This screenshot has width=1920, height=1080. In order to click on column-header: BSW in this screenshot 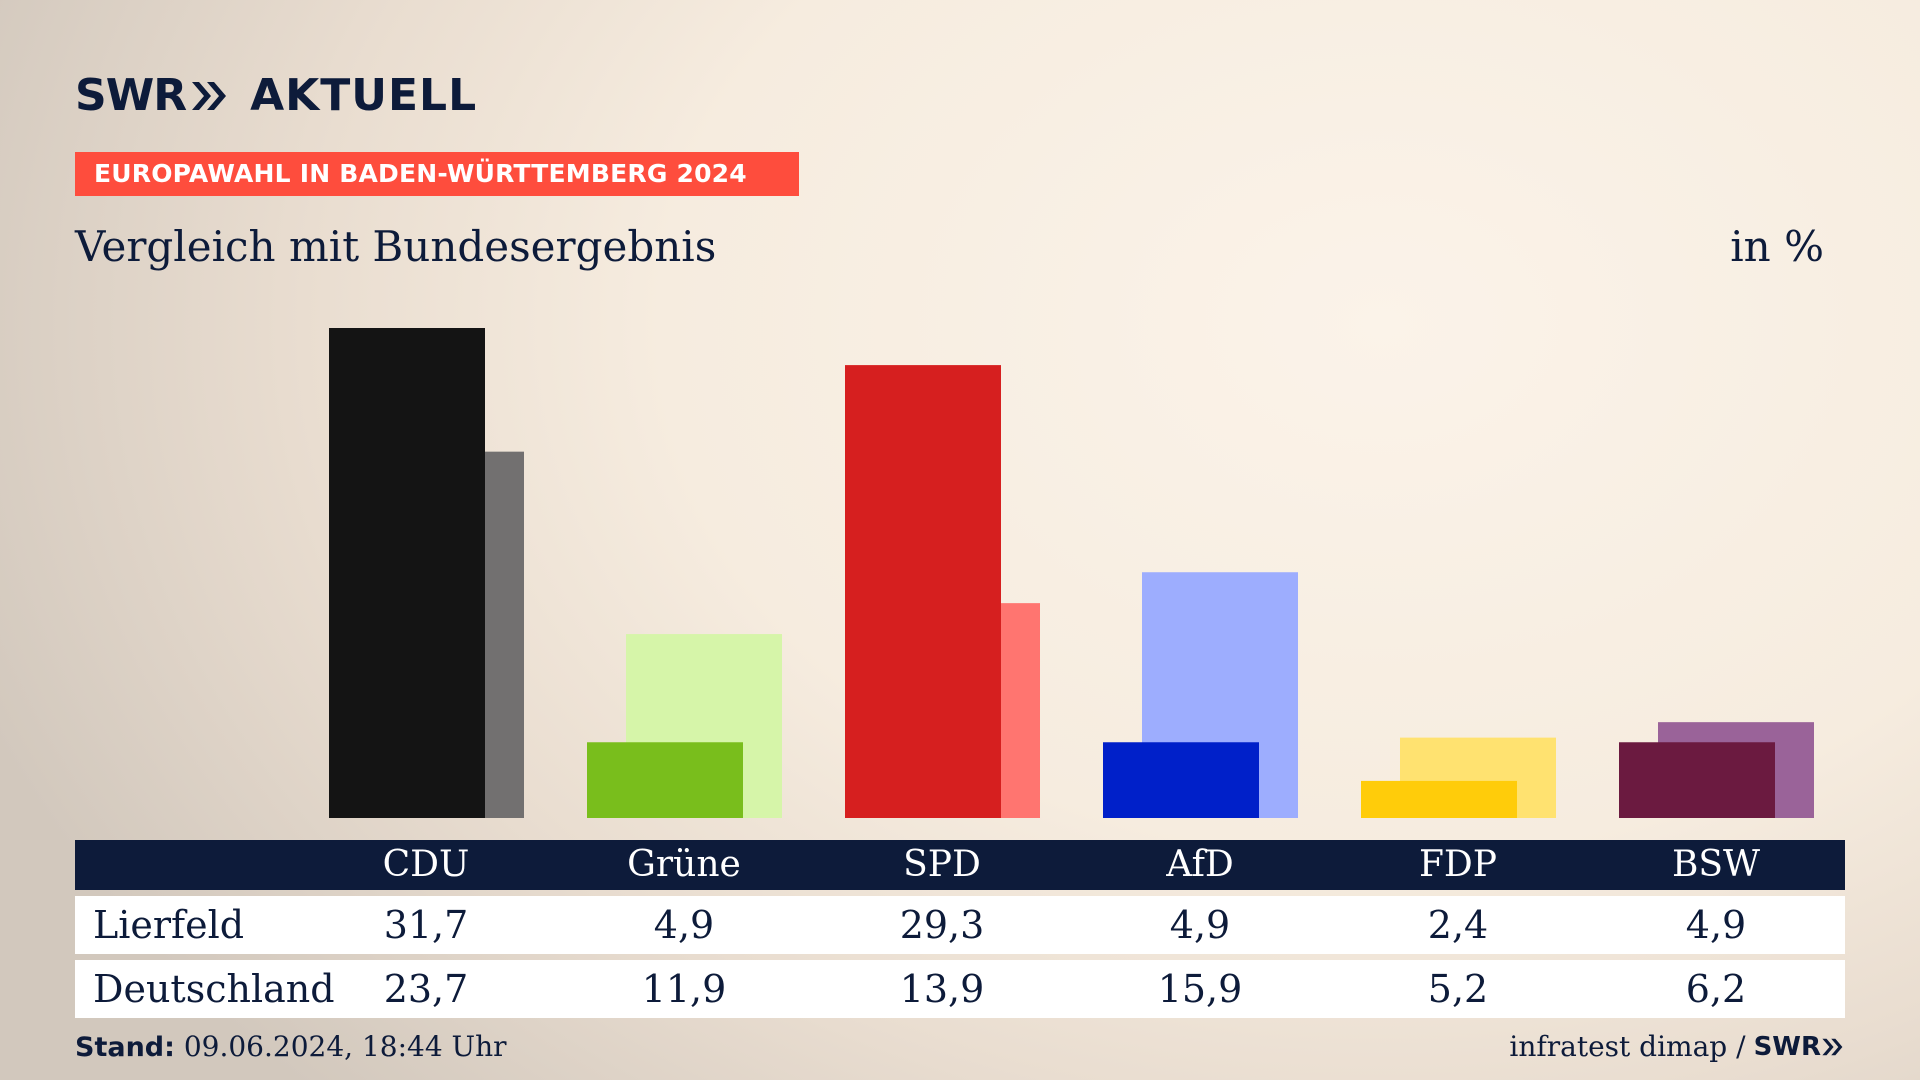, I will do `click(1716, 864)`.